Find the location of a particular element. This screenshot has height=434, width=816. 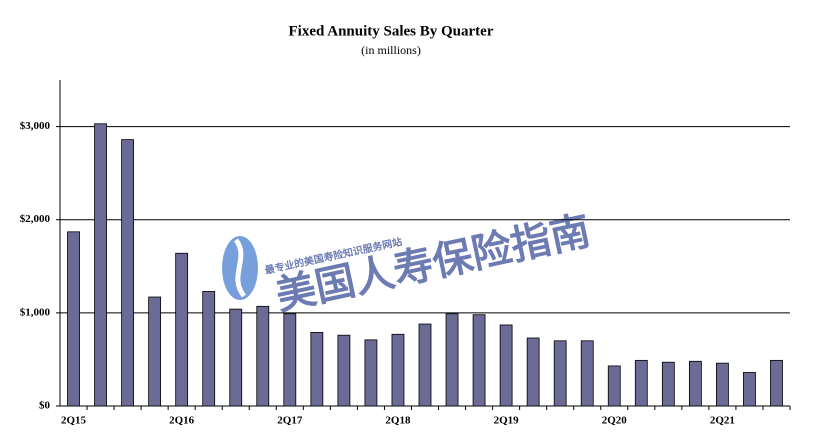

y-tick-label: $0 is located at coordinates (45, 406).